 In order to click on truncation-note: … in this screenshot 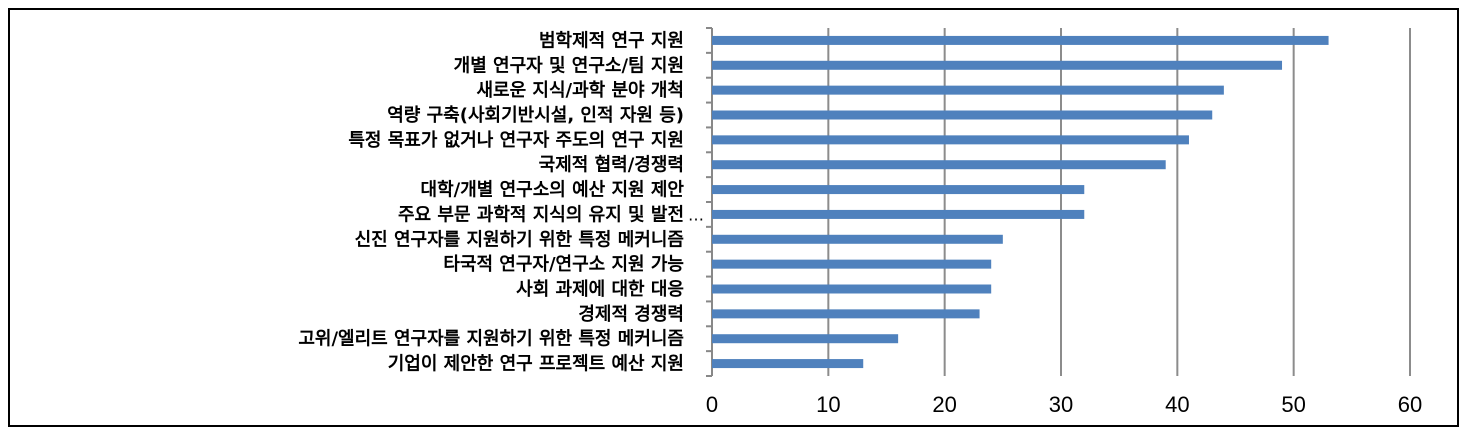, I will do `click(696, 214)`.